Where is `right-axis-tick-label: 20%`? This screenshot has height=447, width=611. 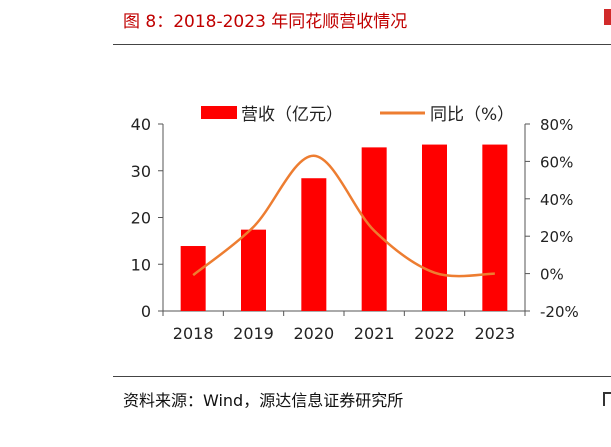 right-axis-tick-label: 20% is located at coordinates (556, 237).